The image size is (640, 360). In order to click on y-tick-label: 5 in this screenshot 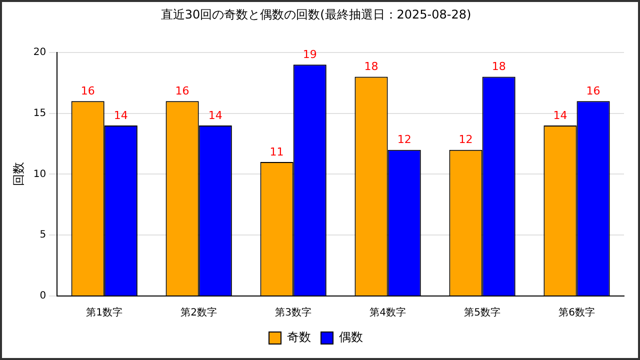, I will do `click(43, 235)`.